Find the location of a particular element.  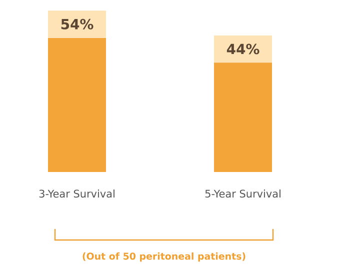

data-label: 44% is located at coordinates (243, 49).